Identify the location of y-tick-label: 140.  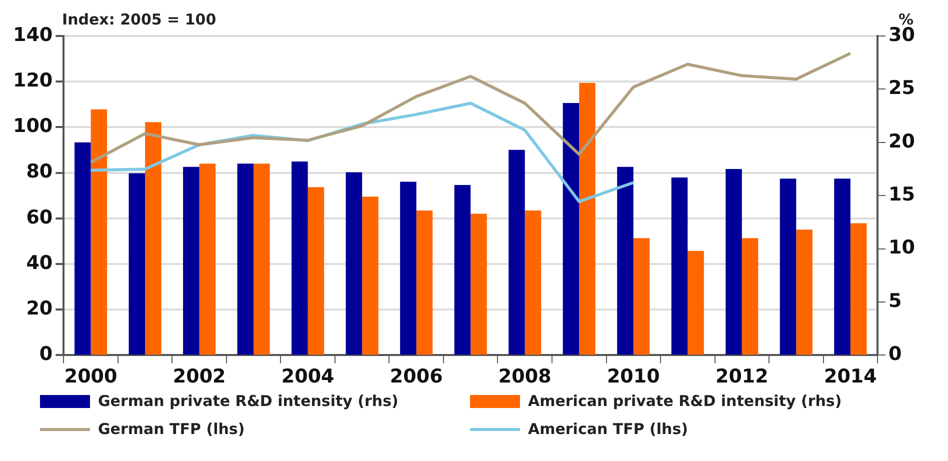
(32, 35).